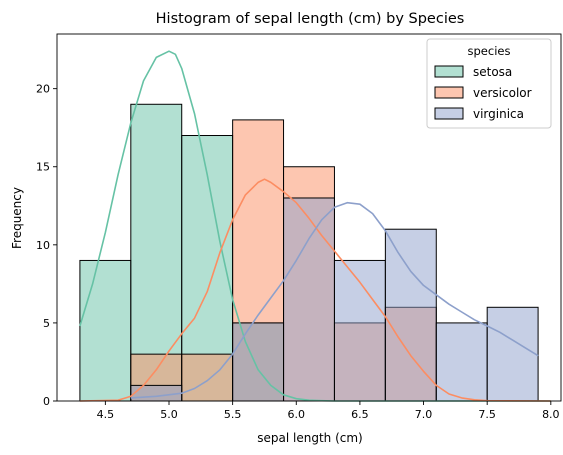 Image resolution: width=563 pixels, height=455 pixels. I want to click on y-tick-label: 20, so click(43, 89).